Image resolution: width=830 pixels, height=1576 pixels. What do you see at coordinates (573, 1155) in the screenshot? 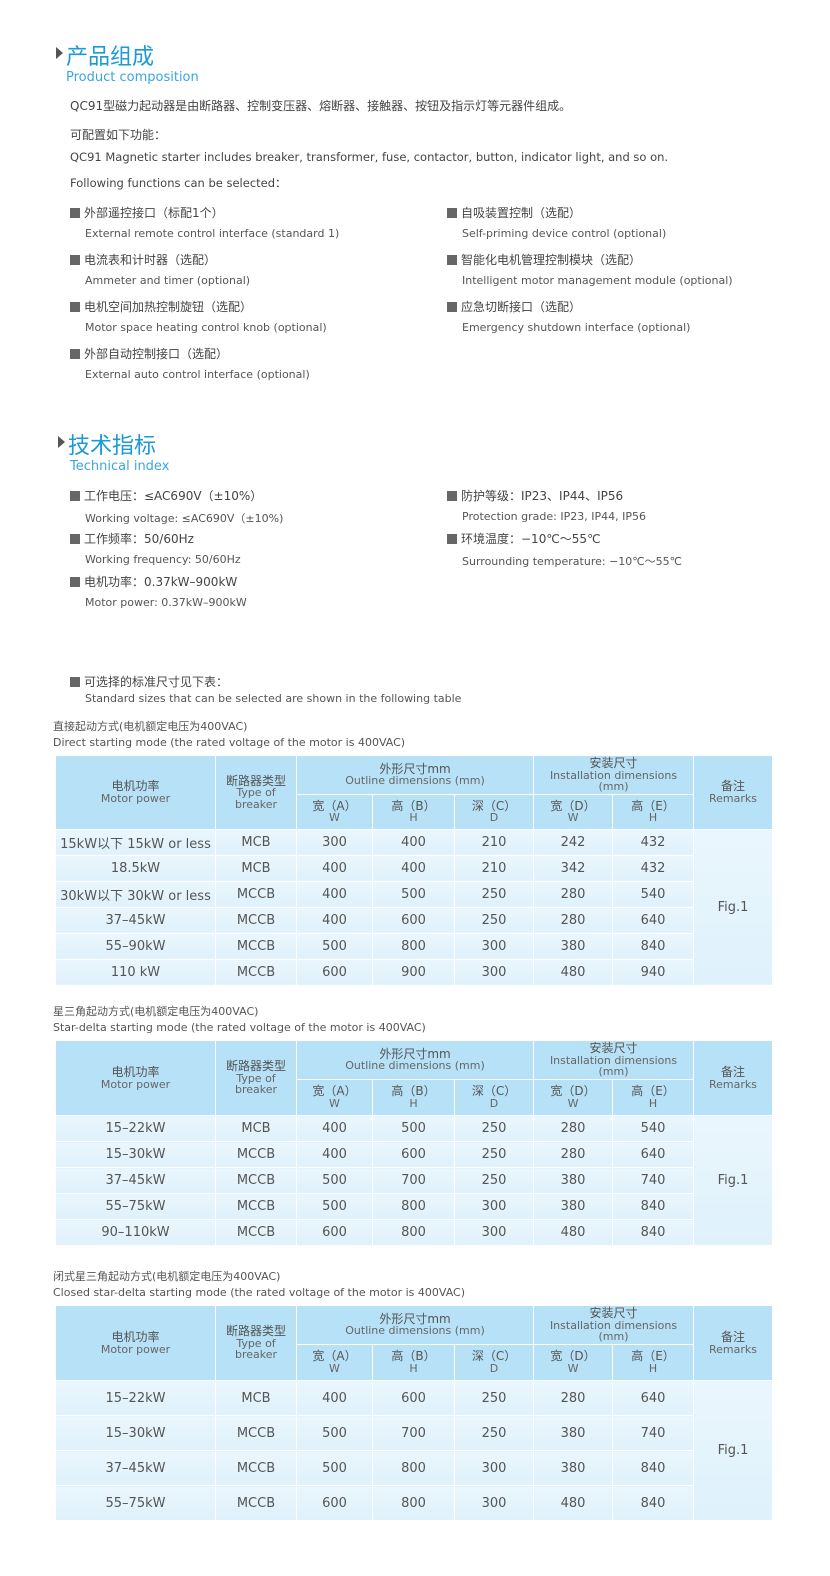
I see `table-cell: 280` at bounding box center [573, 1155].